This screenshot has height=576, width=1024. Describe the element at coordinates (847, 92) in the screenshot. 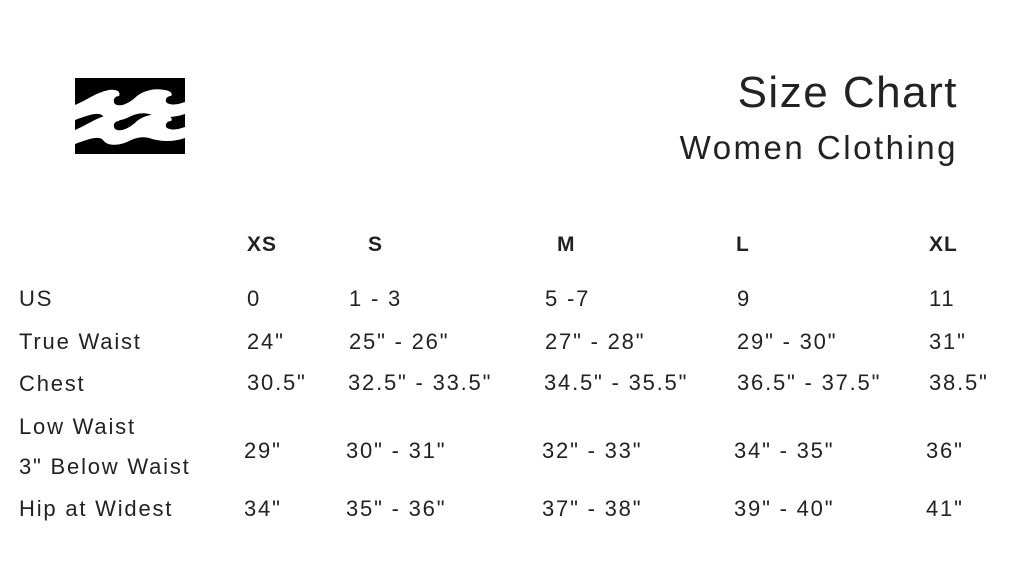

I see `page-title: Size Chart` at that location.